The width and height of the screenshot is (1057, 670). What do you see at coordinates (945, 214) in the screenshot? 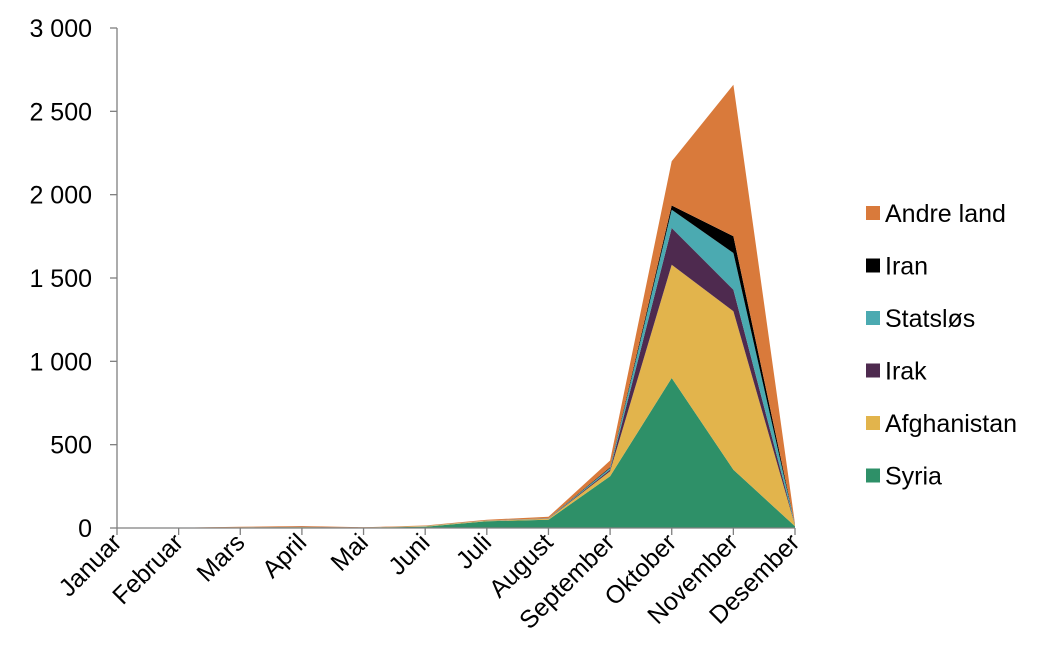
I see `legend-label: Andre land` at bounding box center [945, 214].